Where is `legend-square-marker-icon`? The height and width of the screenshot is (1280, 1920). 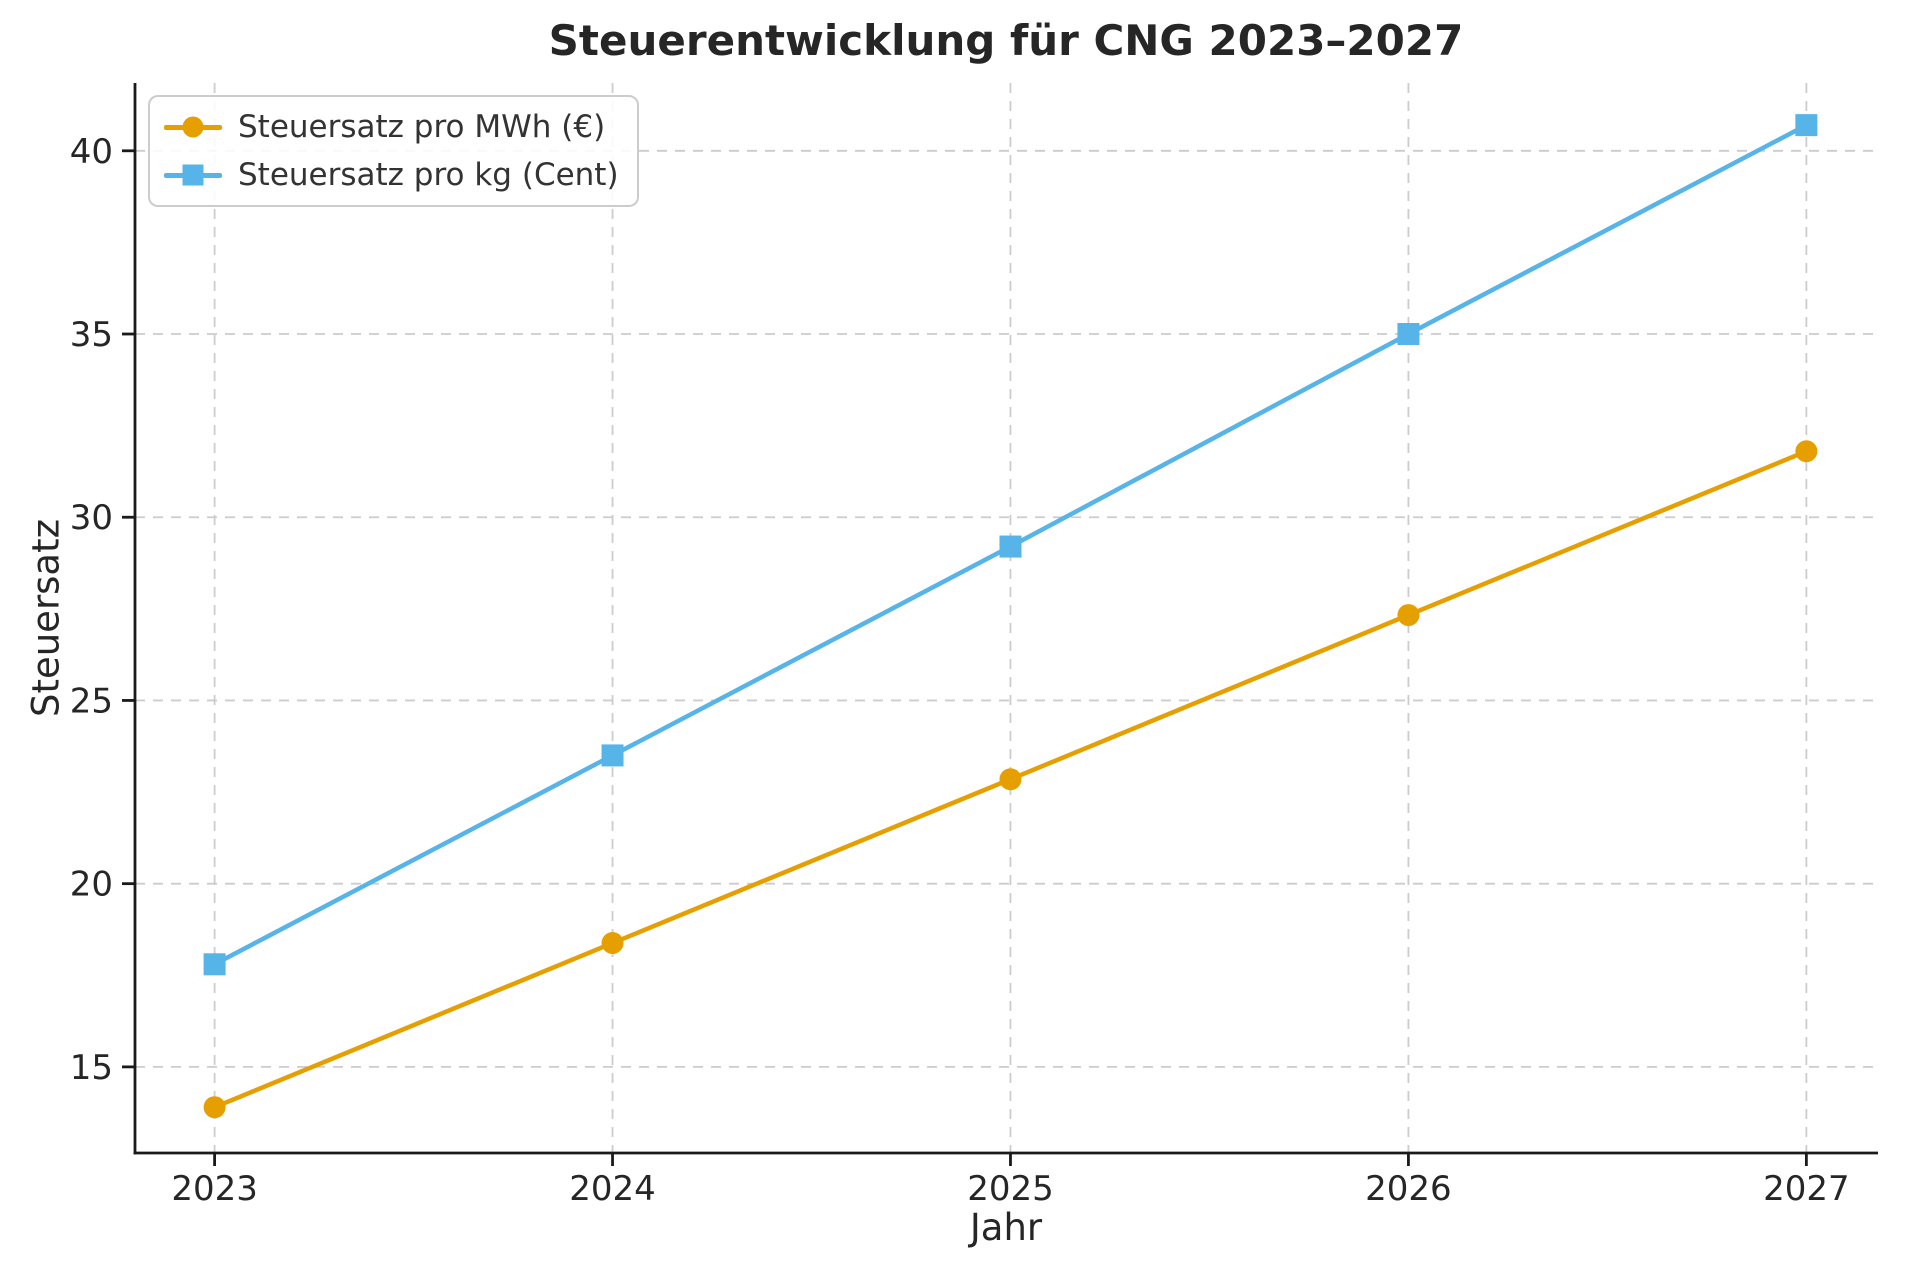
legend-square-marker-icon is located at coordinates (193, 175).